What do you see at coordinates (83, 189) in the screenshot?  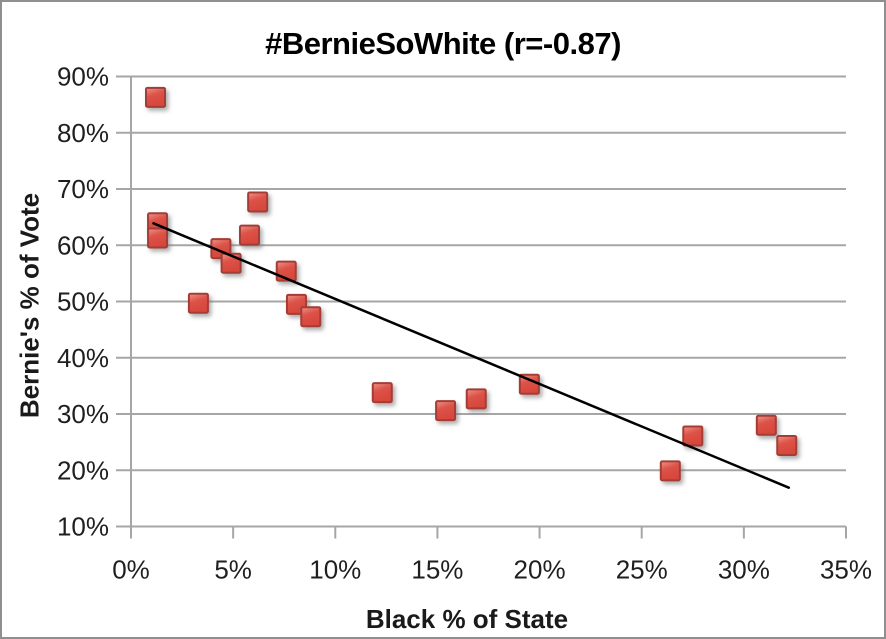 I see `y-tick-label: 70%` at bounding box center [83, 189].